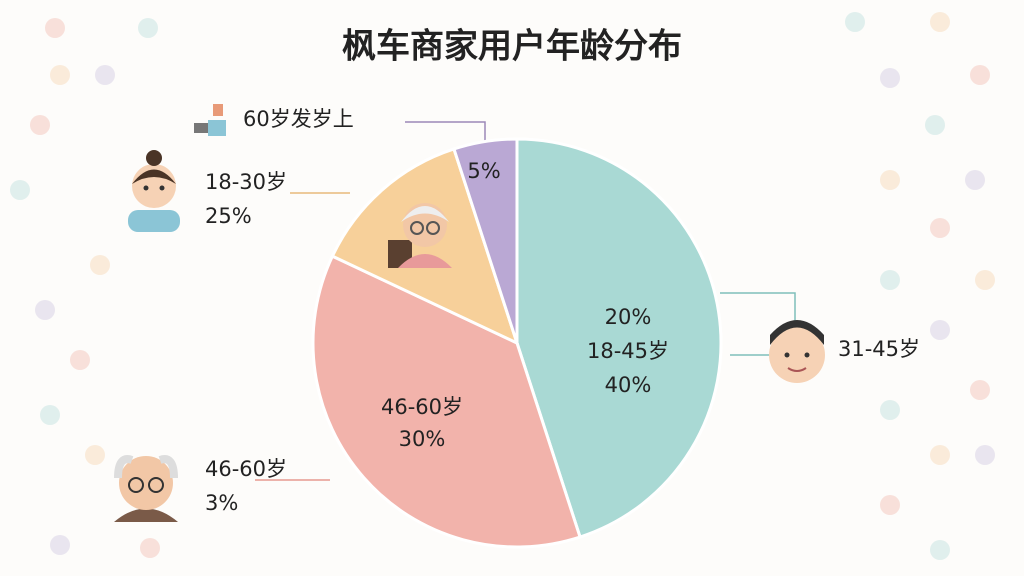 Image resolution: width=1024 pixels, height=576 pixels. I want to click on slice-label: 20%, so click(628, 317).